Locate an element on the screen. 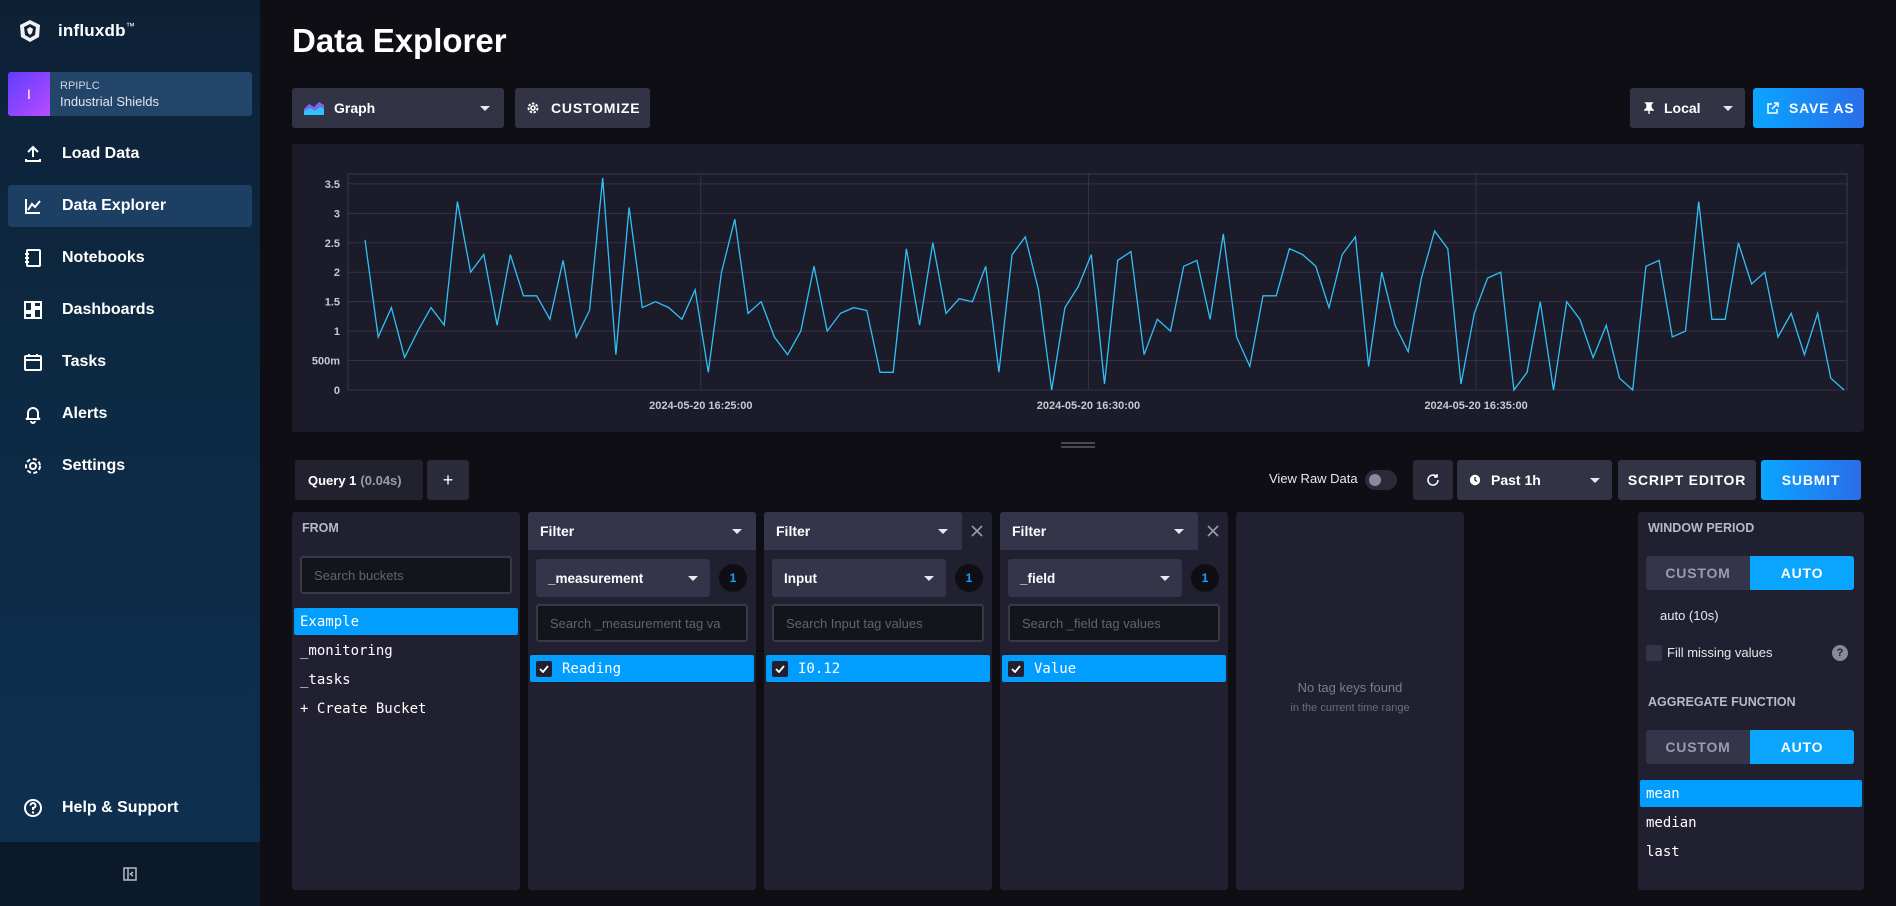  nav-item-alerts: Alerts is located at coordinates (130, 414).